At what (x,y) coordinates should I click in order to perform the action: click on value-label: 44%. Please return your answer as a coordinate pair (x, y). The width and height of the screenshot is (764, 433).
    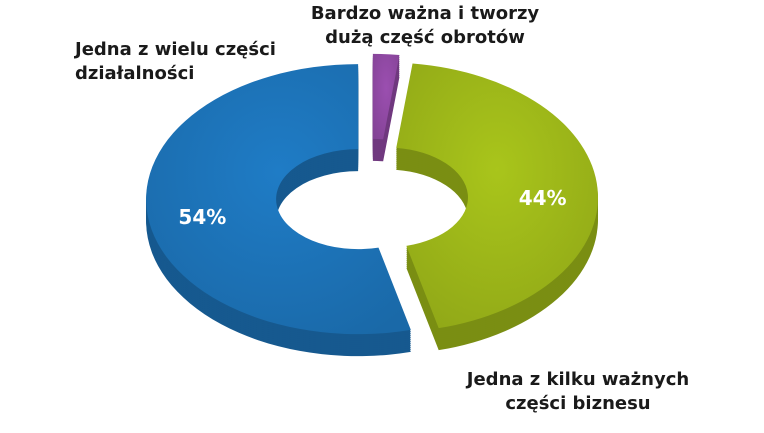
    Looking at the image, I should click on (543, 198).